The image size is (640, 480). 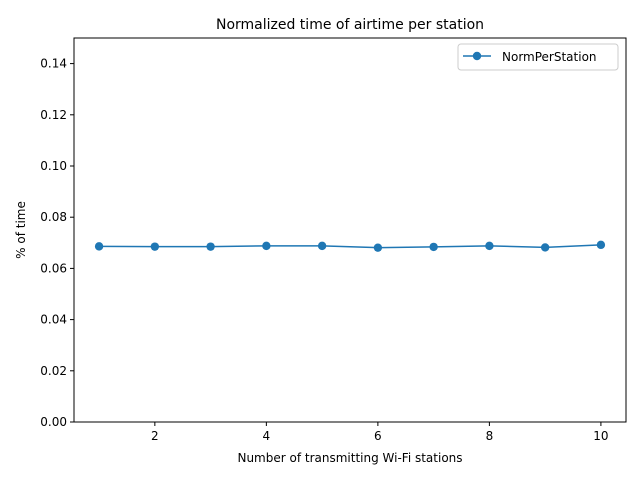 What do you see at coordinates (378, 436) in the screenshot?
I see `x-tick-label: 6` at bounding box center [378, 436].